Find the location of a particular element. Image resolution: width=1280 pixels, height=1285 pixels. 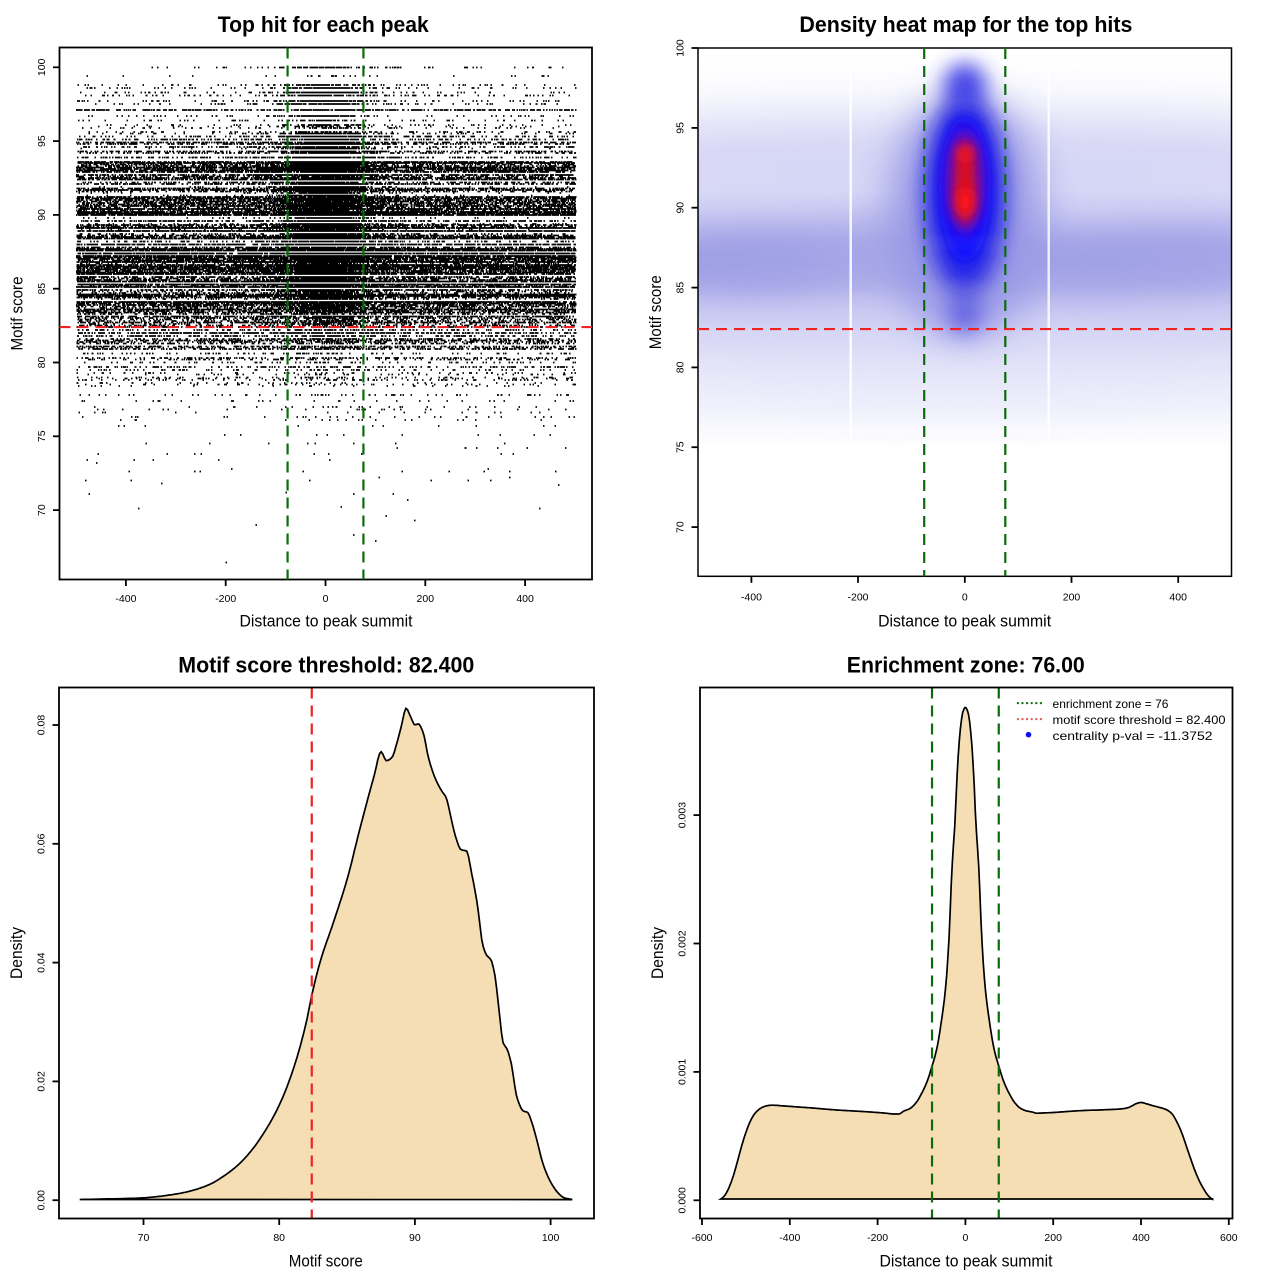

svg-text: 0.02 is located at coordinates (41, 1081).